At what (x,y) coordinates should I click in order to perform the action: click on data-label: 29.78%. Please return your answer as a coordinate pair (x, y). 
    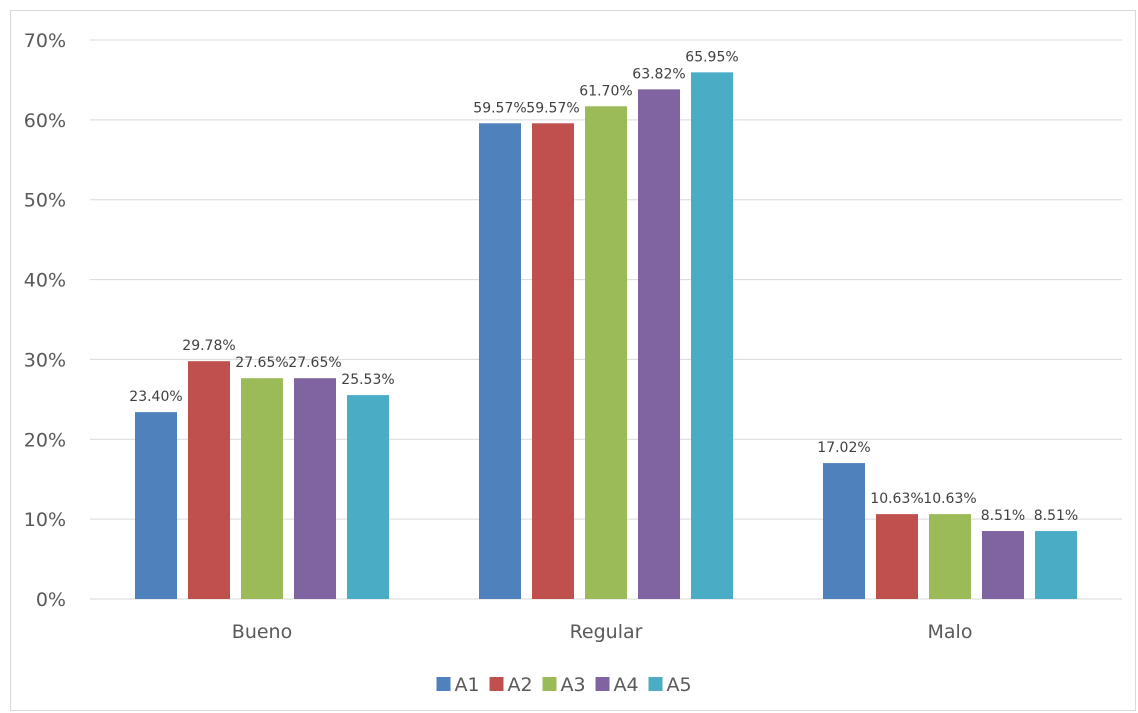
    Looking at the image, I should click on (208, 346).